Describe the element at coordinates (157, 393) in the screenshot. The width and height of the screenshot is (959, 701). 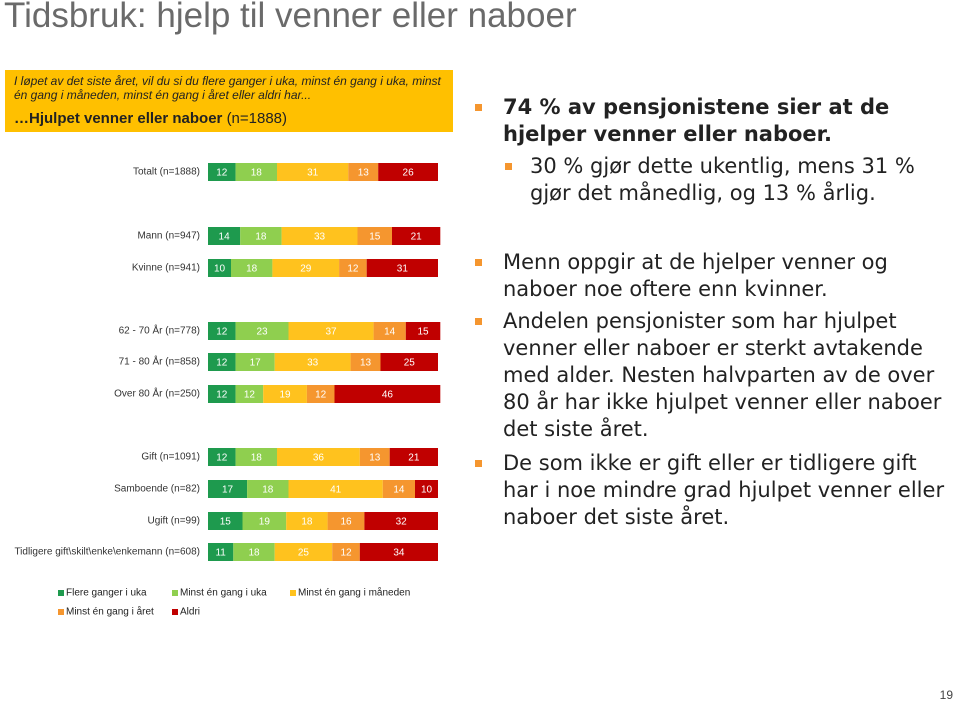
I see `category-label: Over 80 År (n=250)` at that location.